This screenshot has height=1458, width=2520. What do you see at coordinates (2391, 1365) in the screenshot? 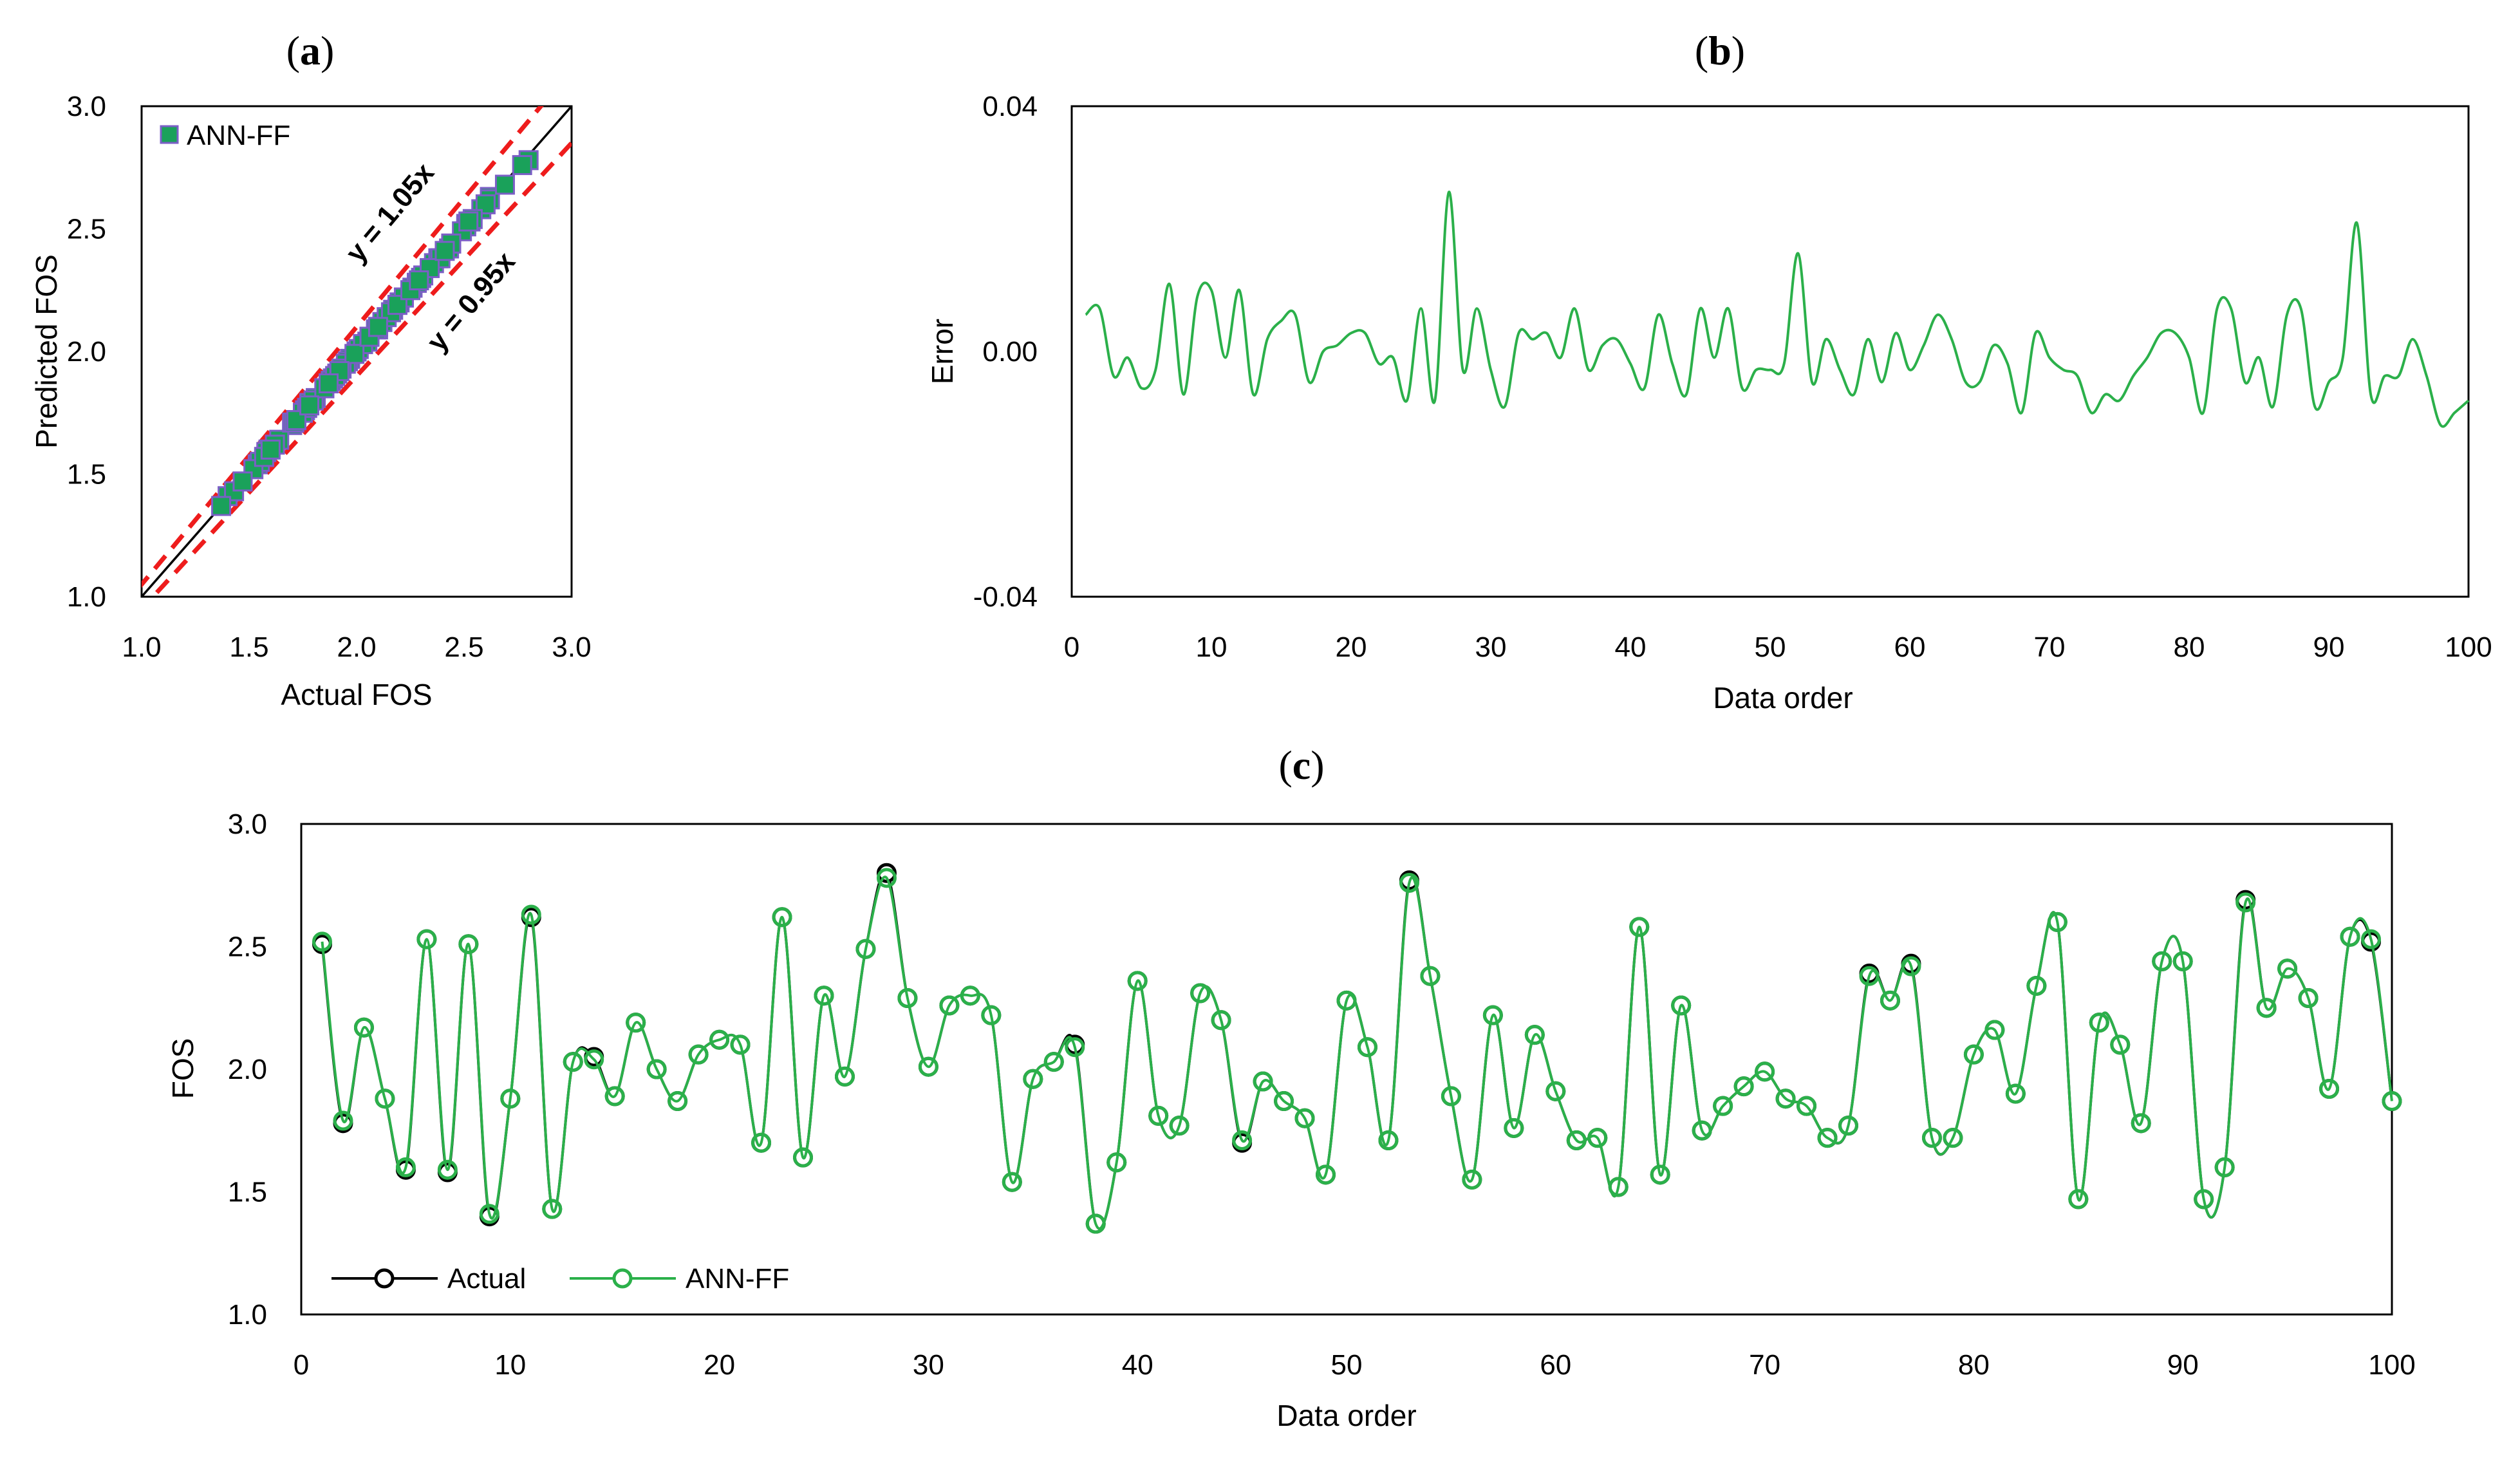
I see `panel-c-x-tick-label: 100` at bounding box center [2391, 1365].